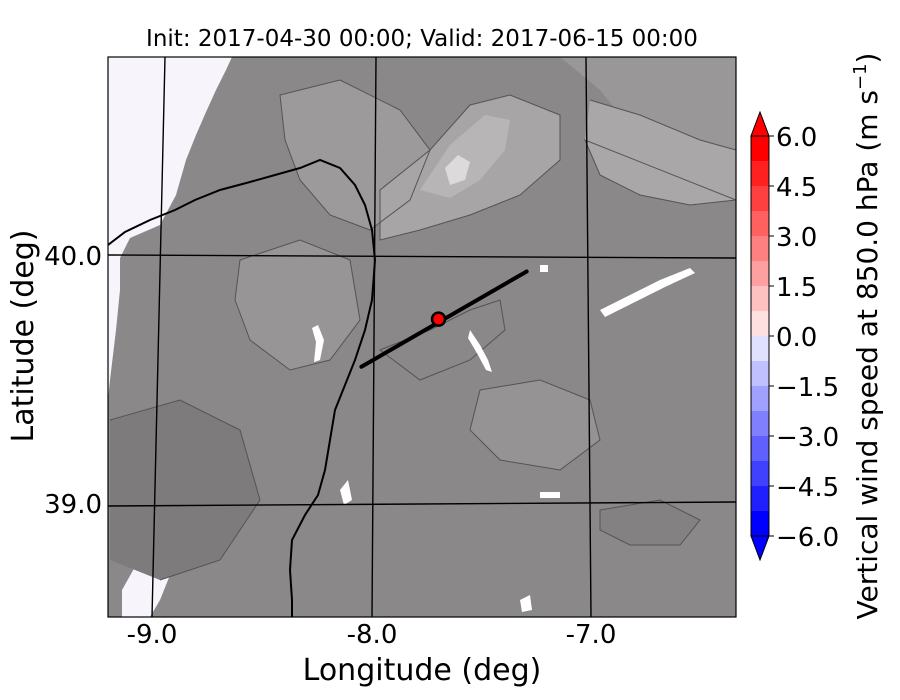  What do you see at coordinates (807, 488) in the screenshot?
I see `colorbar-tick-label: −4.5` at bounding box center [807, 488].